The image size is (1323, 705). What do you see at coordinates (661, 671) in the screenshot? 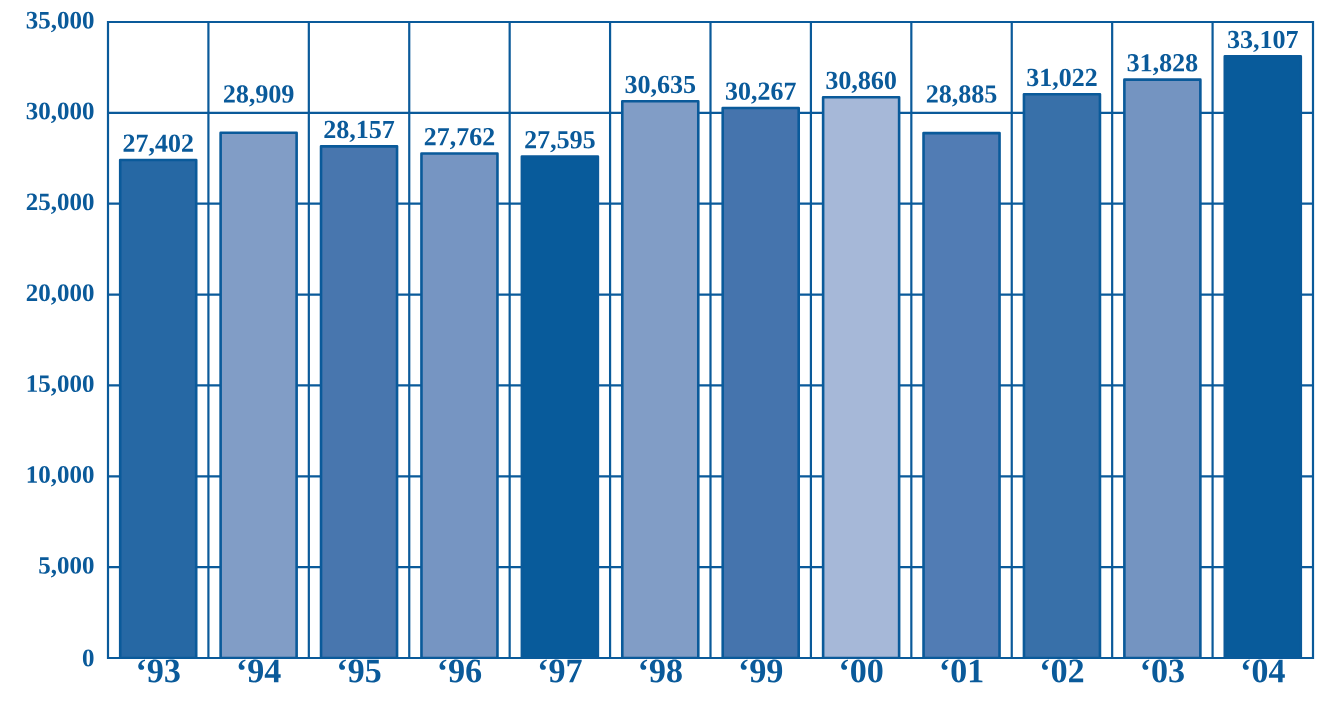
I see `x-tick-label: ‘98` at bounding box center [661, 671].